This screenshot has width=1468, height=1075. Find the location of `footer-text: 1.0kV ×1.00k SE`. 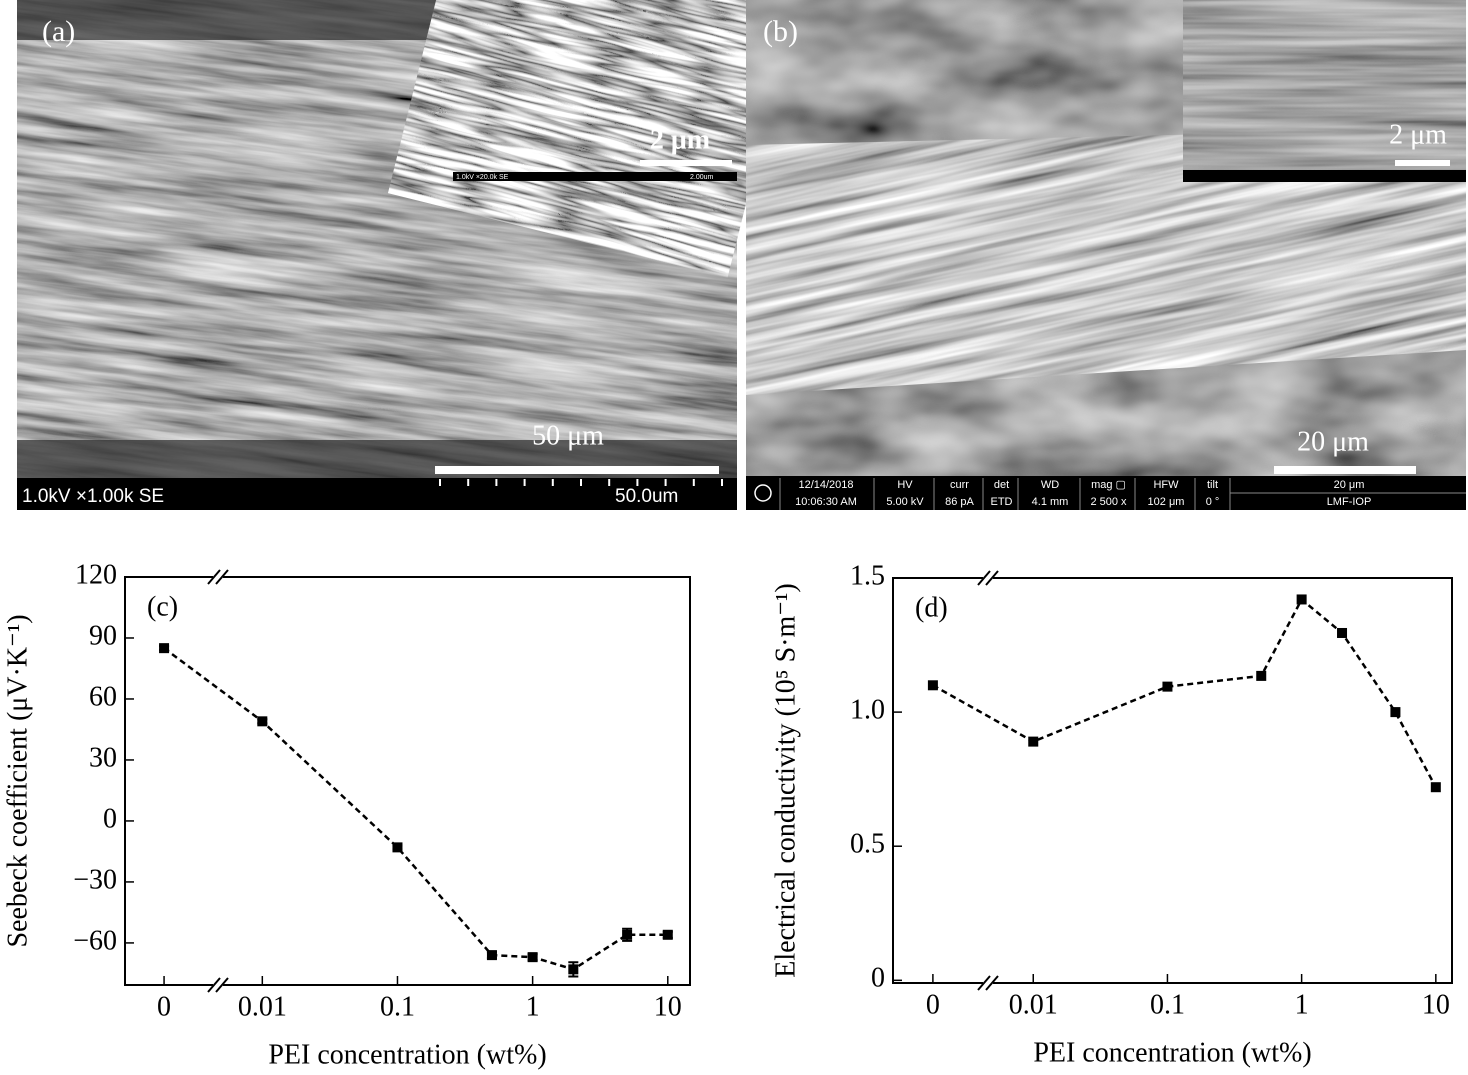

footer-text: 1.0kV ×1.00k SE is located at coordinates (93, 496).